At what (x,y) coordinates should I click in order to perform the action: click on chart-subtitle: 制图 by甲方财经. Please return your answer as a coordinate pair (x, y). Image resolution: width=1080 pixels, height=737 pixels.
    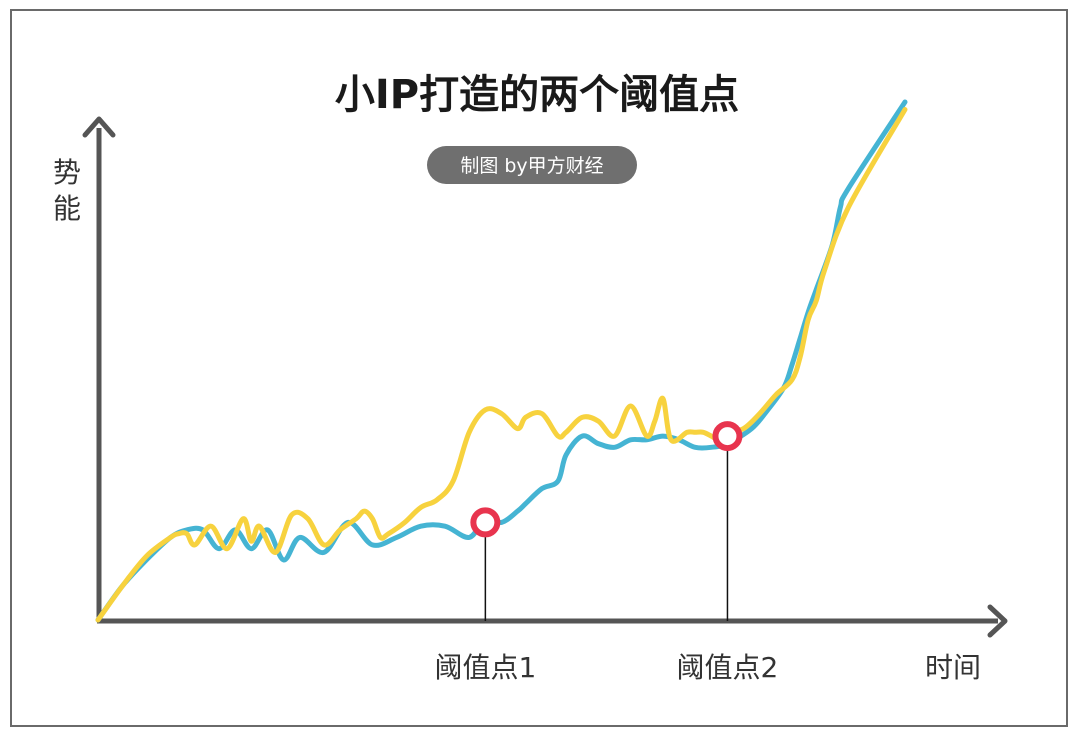
    Looking at the image, I should click on (531, 166).